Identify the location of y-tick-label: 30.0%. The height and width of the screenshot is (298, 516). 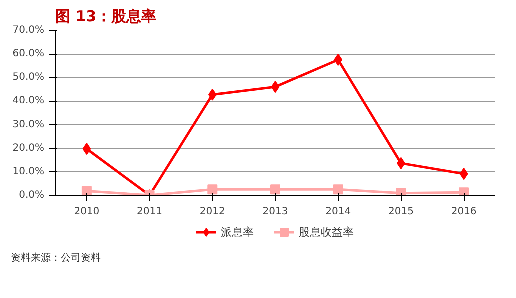
(28, 124).